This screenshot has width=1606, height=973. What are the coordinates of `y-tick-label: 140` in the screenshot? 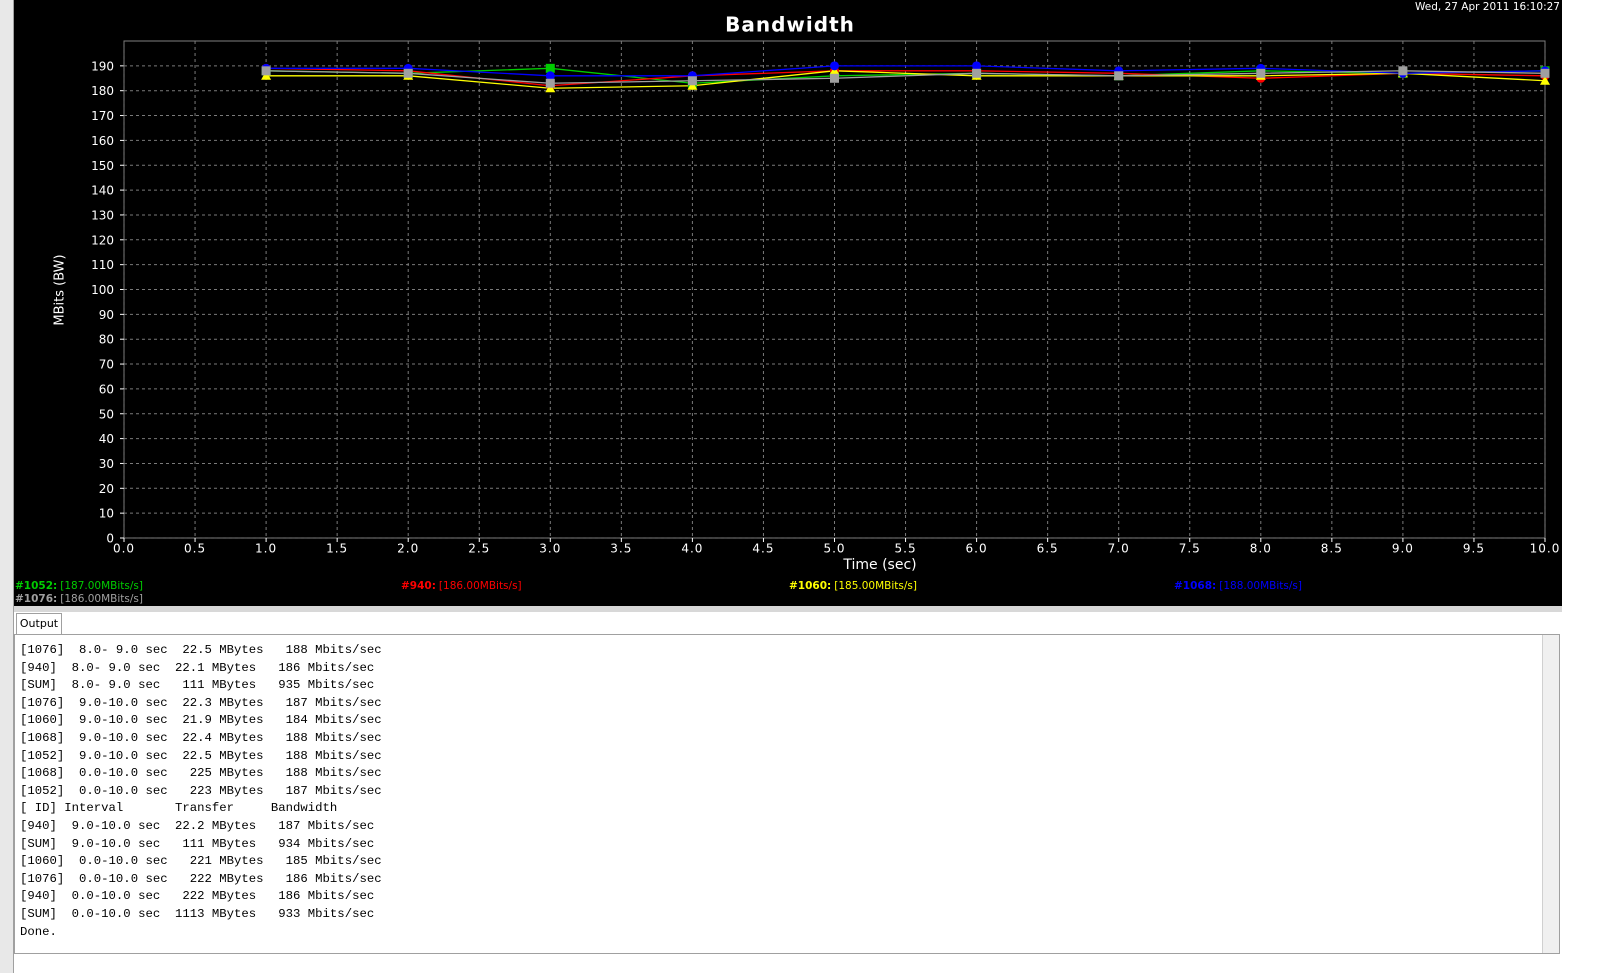 It's located at (102, 191).